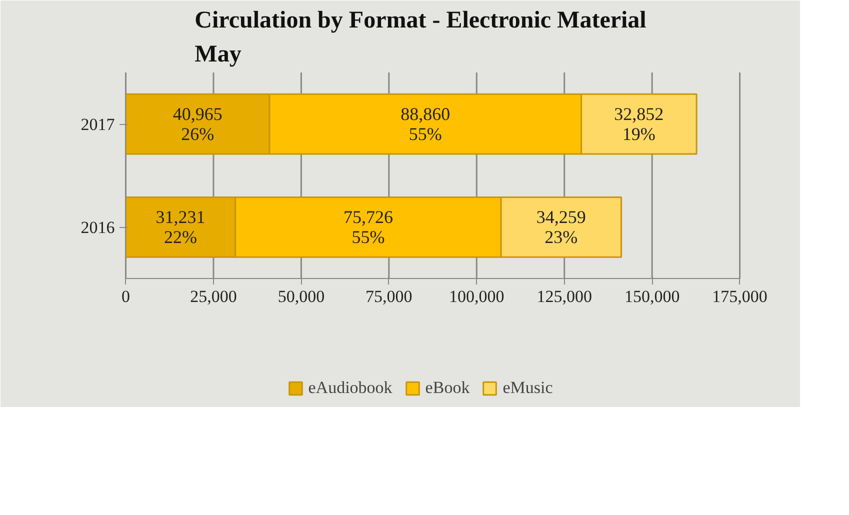 The width and height of the screenshot is (849, 515). What do you see at coordinates (447, 388) in the screenshot?
I see `legend-label: eBook` at bounding box center [447, 388].